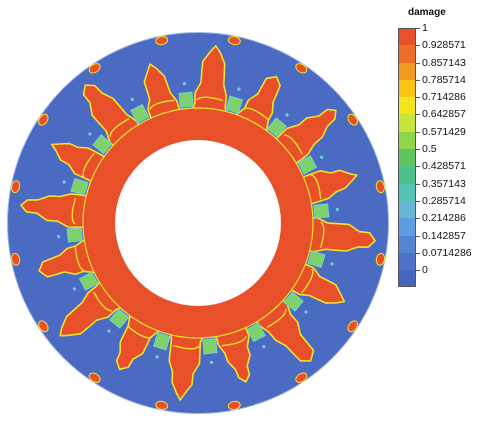  Describe the element at coordinates (444, 97) in the screenshot. I see `legend-label: 0.714286` at that location.